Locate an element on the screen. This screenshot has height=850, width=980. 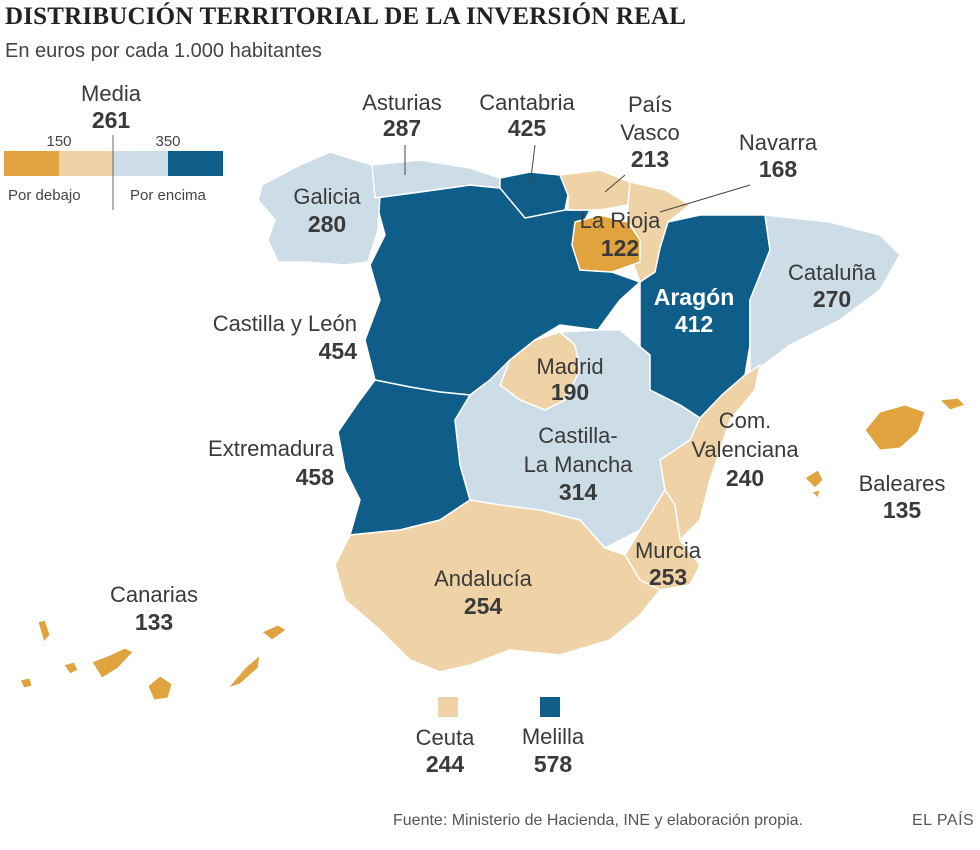
region-cataluna is located at coordinates (825, 295).